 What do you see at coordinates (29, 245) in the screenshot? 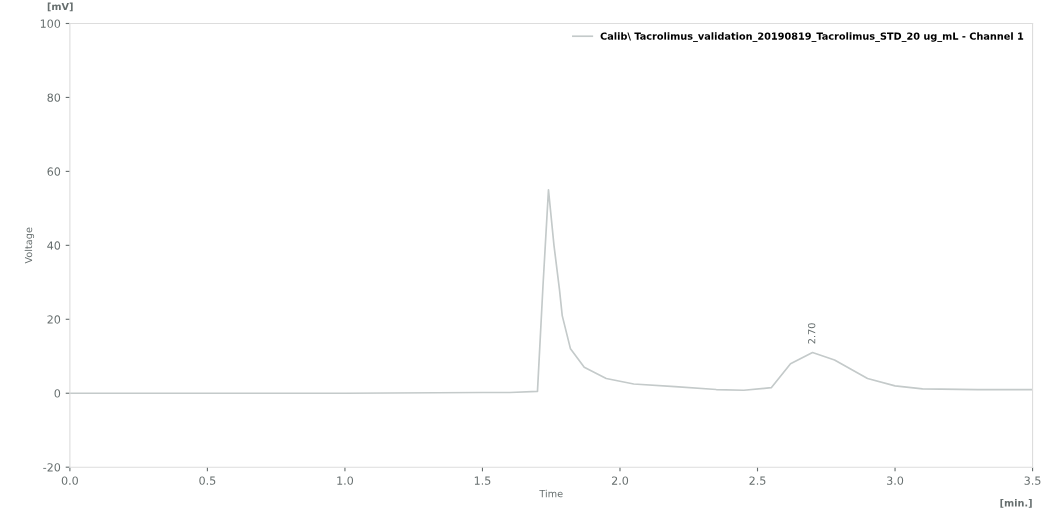
I see `y-axis-title: Voltage` at bounding box center [29, 245].